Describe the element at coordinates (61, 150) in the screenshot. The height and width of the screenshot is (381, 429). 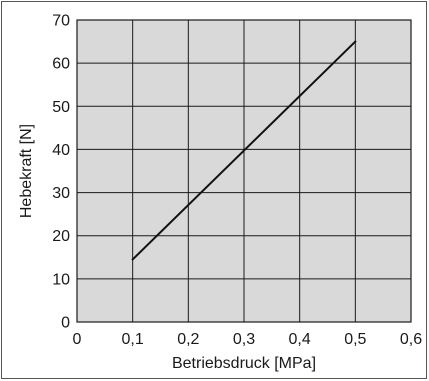
I see `y-tick-label-4: 40` at that location.